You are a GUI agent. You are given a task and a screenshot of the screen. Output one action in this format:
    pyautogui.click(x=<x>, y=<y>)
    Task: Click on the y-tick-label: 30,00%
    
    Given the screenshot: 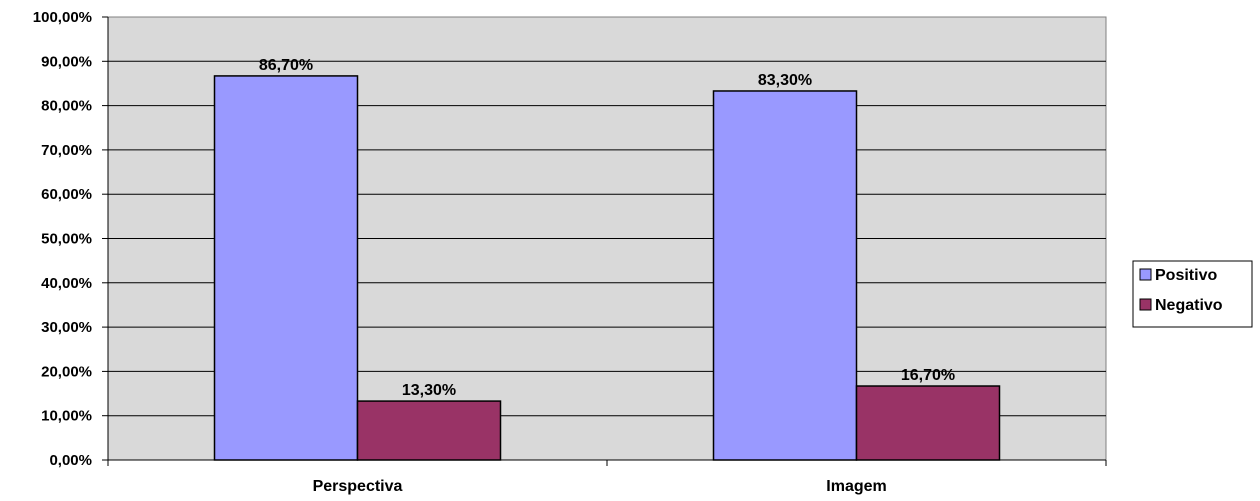 What is the action you would take?
    pyautogui.click(x=66, y=327)
    